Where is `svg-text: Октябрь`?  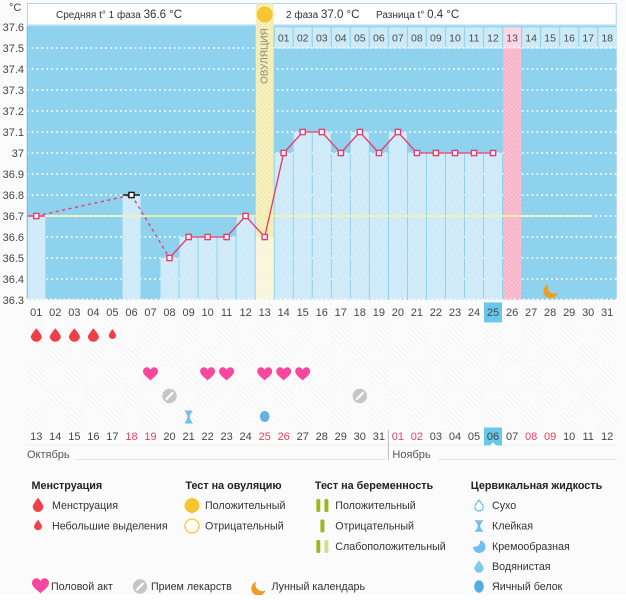 svg-text: Октябрь is located at coordinates (48, 455).